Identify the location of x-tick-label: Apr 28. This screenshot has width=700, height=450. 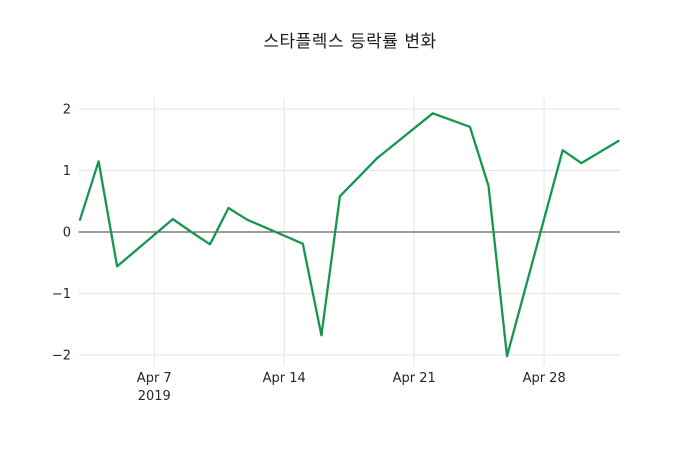
(544, 378).